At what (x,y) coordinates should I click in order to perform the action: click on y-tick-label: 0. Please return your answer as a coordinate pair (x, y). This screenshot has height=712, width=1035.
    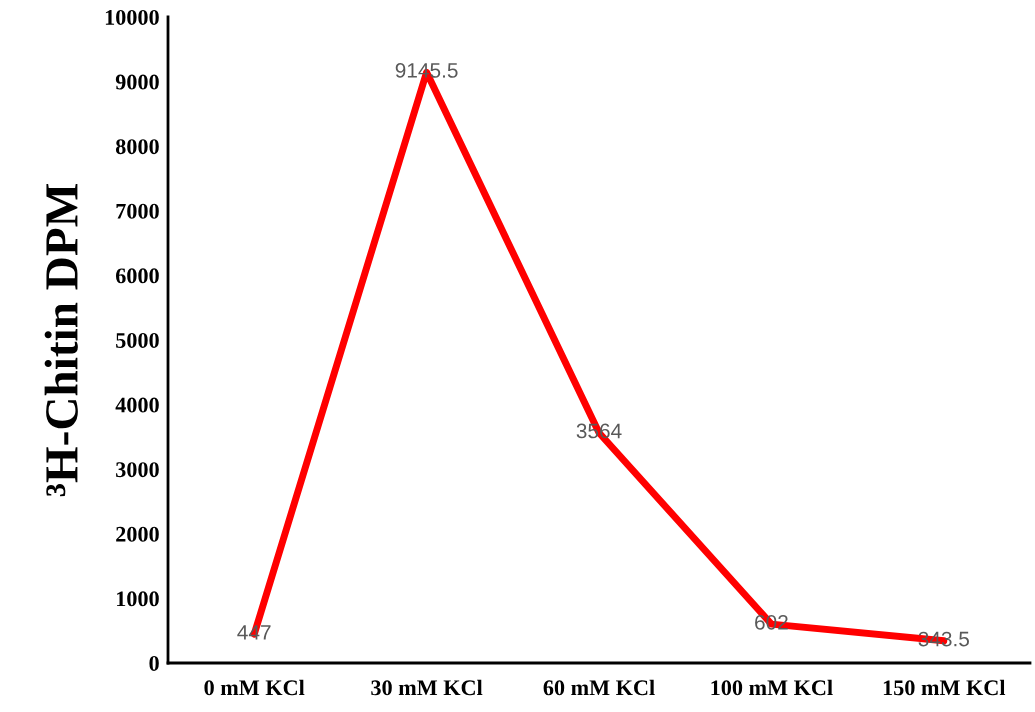
    Looking at the image, I should click on (154, 663).